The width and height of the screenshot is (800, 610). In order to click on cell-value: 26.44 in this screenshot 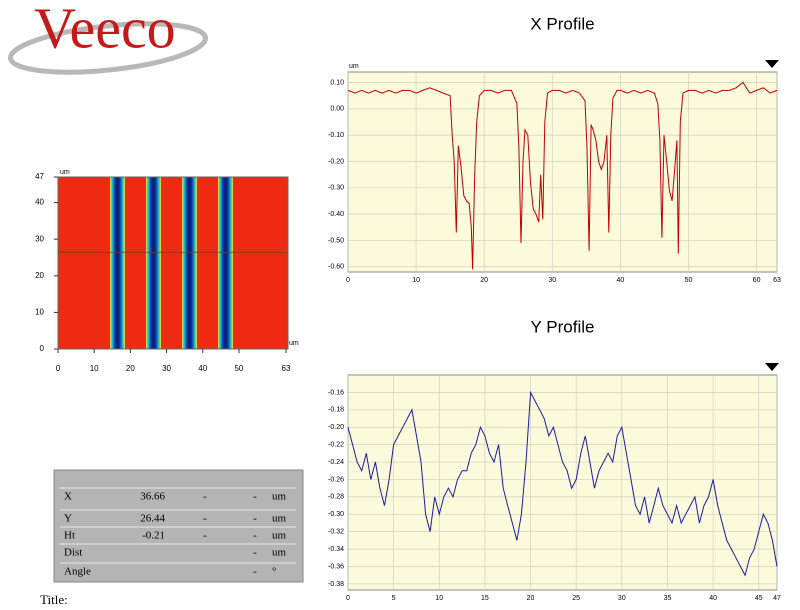, I will do `click(152, 519)`.